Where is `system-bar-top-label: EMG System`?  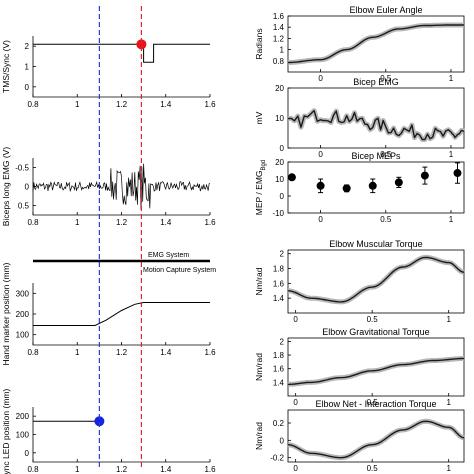
system-bar-top-label: EMG System is located at coordinates (168, 255).